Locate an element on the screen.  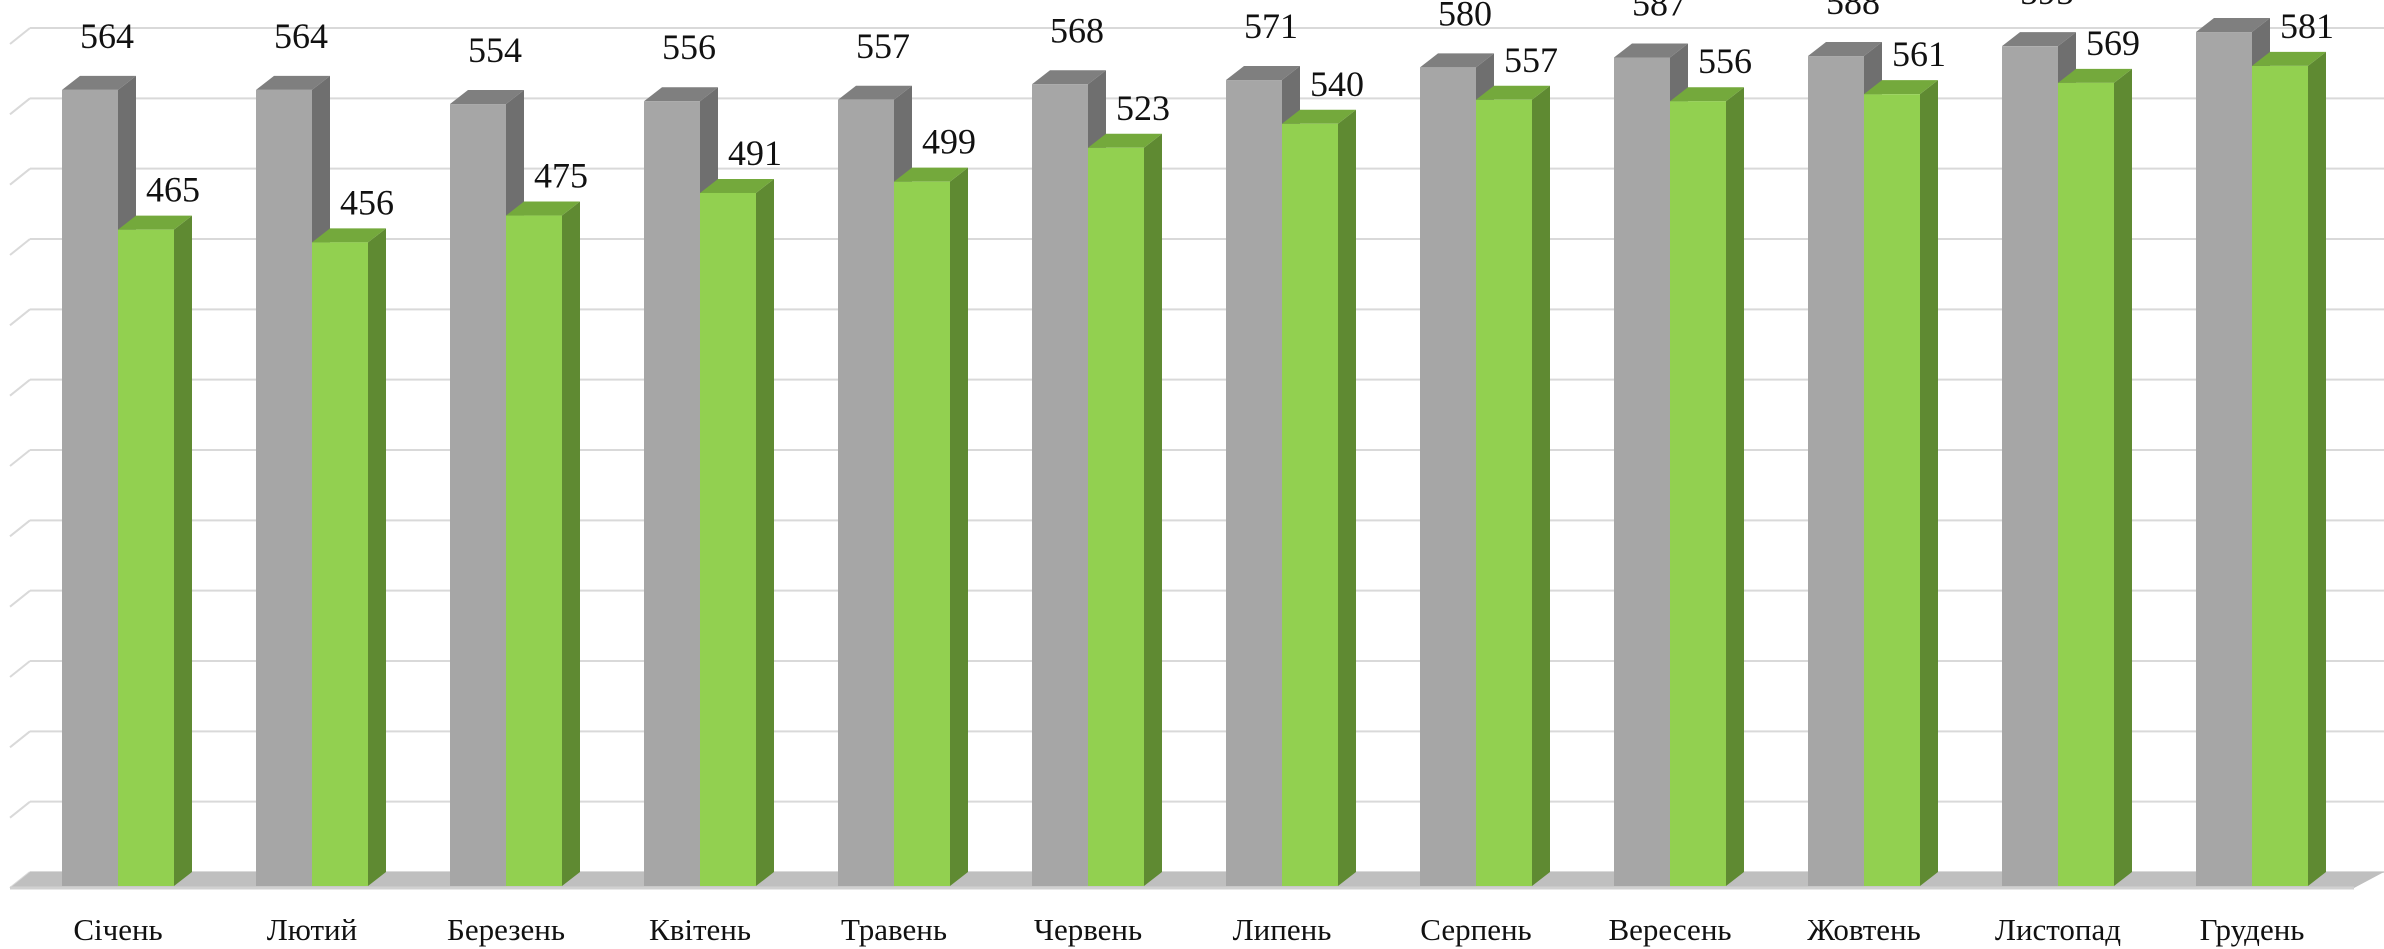
bar-s2-8-side is located at coordinates (1735, 487).